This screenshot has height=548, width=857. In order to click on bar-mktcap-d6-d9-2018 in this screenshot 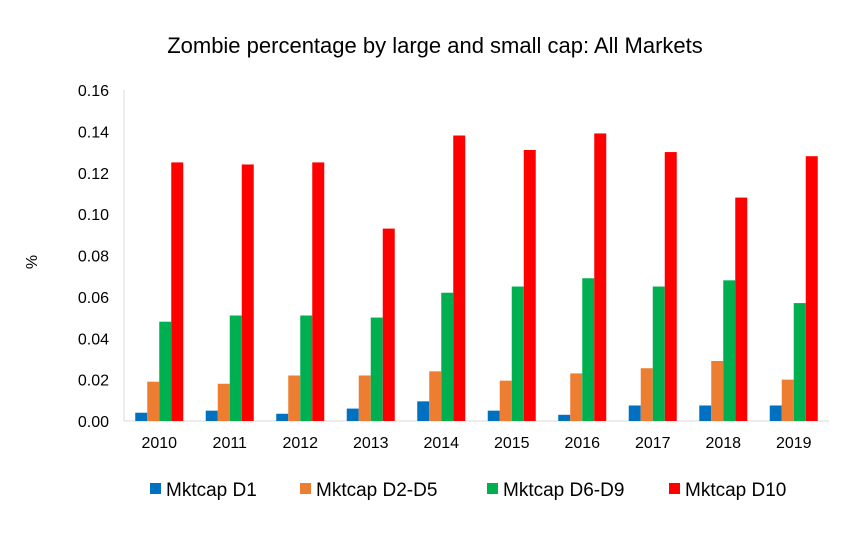, I will do `click(729, 350)`.